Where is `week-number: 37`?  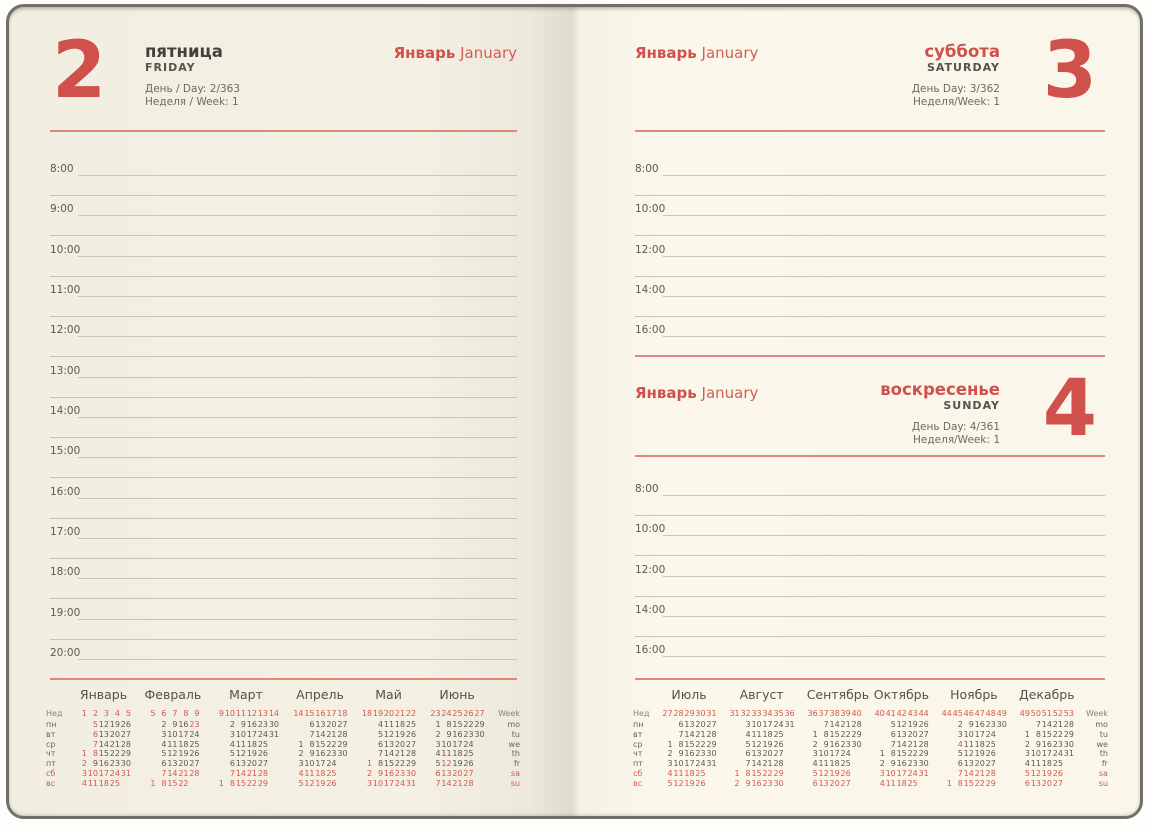
week-number: 37 is located at coordinates (823, 713).